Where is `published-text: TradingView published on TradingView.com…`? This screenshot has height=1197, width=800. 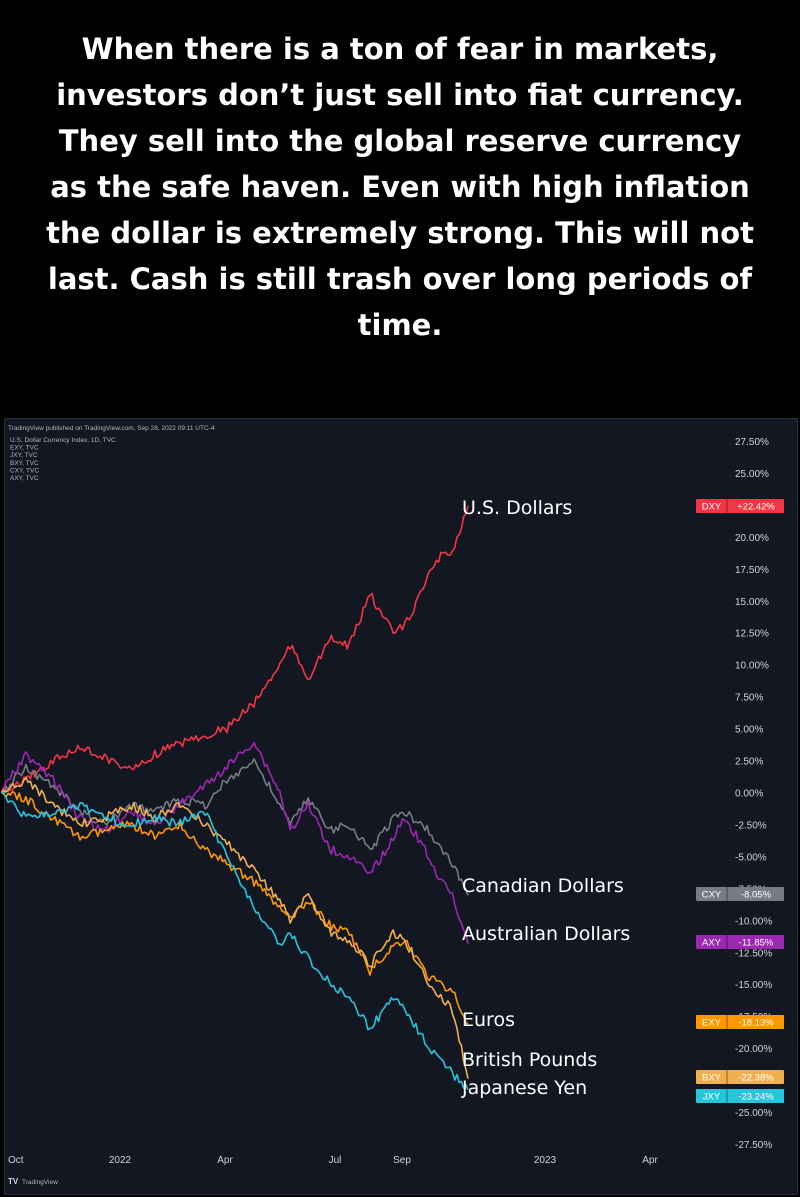
published-text: TradingView published on TradingView.com… is located at coordinates (111, 428).